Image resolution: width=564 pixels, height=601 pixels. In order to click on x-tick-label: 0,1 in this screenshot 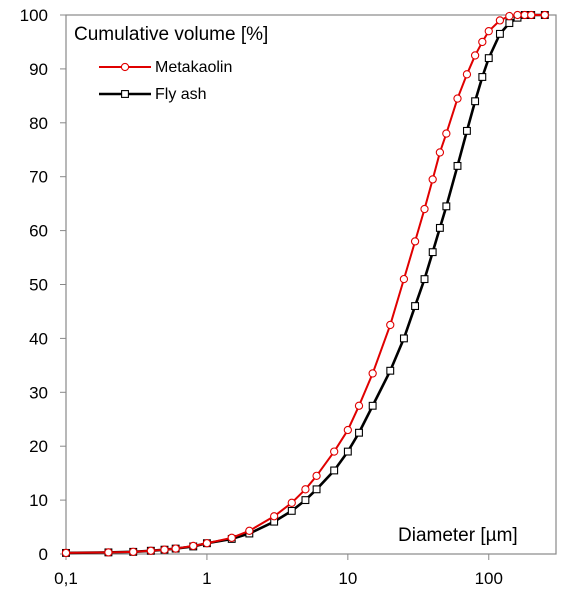, I will do `click(66, 578)`.